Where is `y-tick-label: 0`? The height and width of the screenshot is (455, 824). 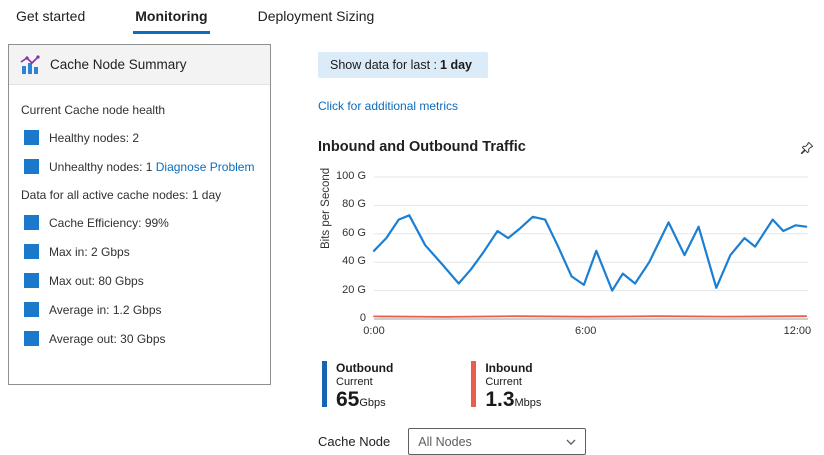 y-tick-label: 0 is located at coordinates (362, 318).